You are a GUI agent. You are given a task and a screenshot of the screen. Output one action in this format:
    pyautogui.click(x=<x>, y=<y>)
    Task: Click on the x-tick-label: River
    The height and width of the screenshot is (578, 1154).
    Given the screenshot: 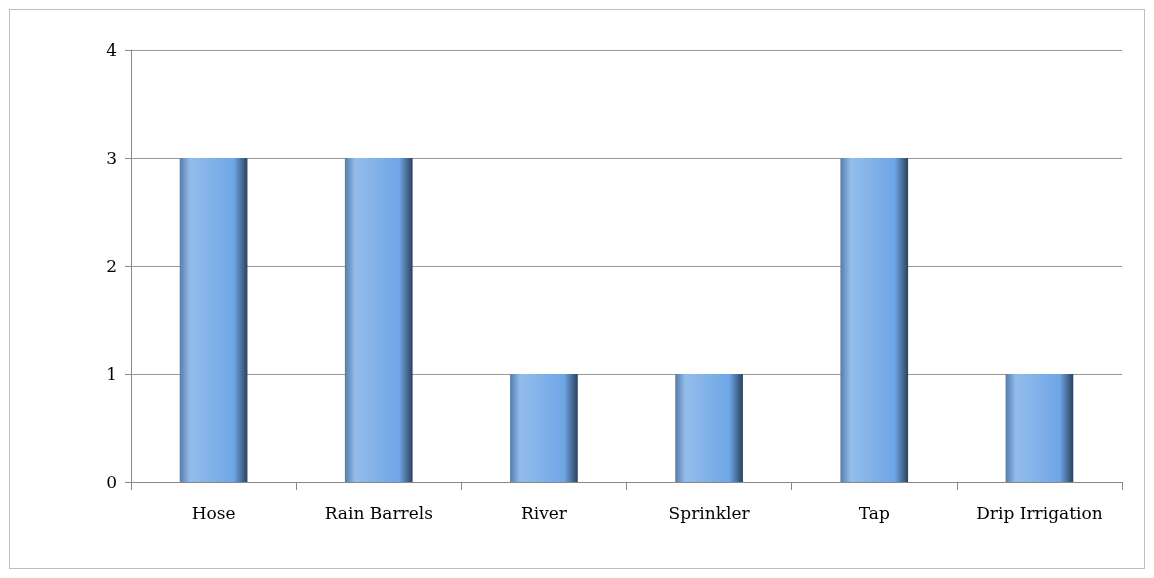 What is the action you would take?
    pyautogui.click(x=544, y=512)
    